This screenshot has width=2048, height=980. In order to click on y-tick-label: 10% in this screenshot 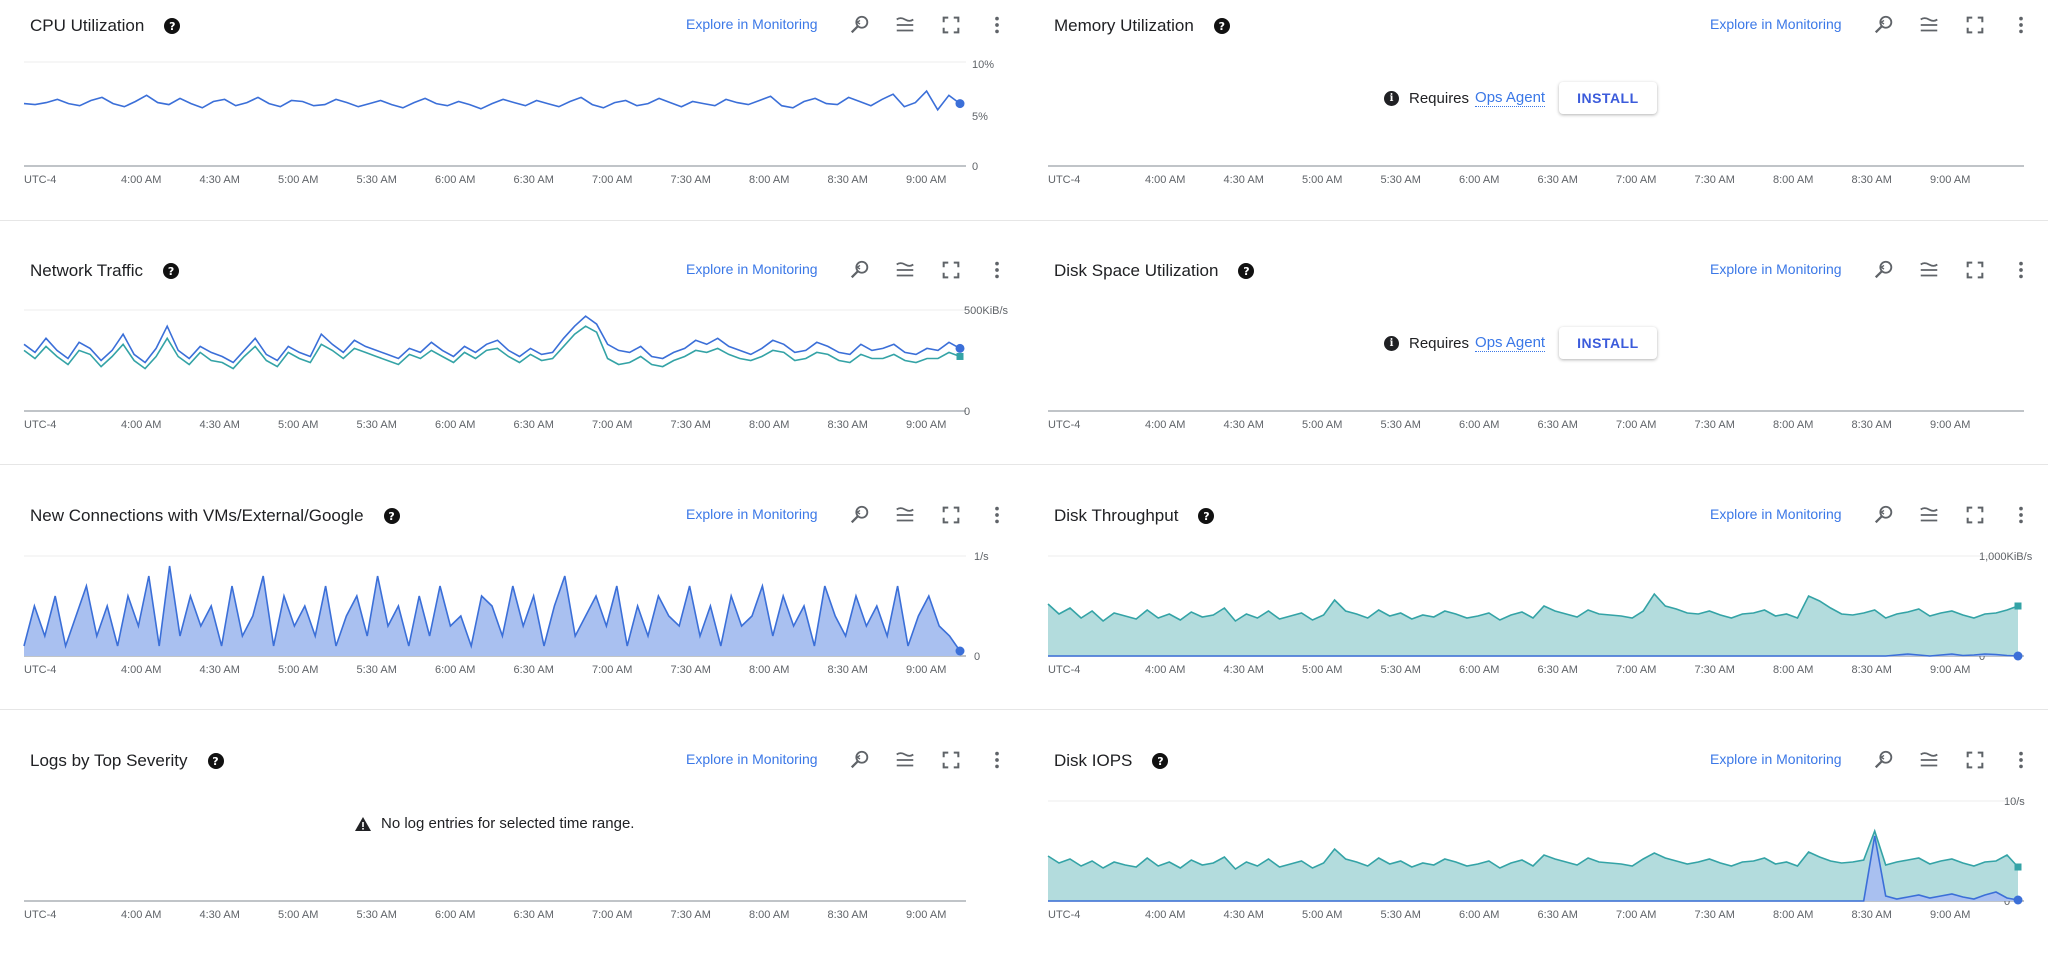, I will do `click(983, 65)`.